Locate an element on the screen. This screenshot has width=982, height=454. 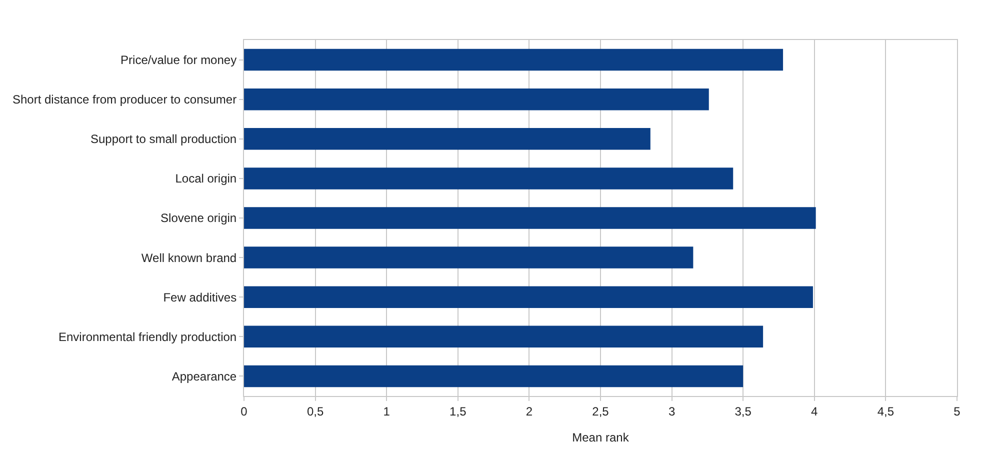
y-tick-label: Environmental friendly production is located at coordinates (147, 337).